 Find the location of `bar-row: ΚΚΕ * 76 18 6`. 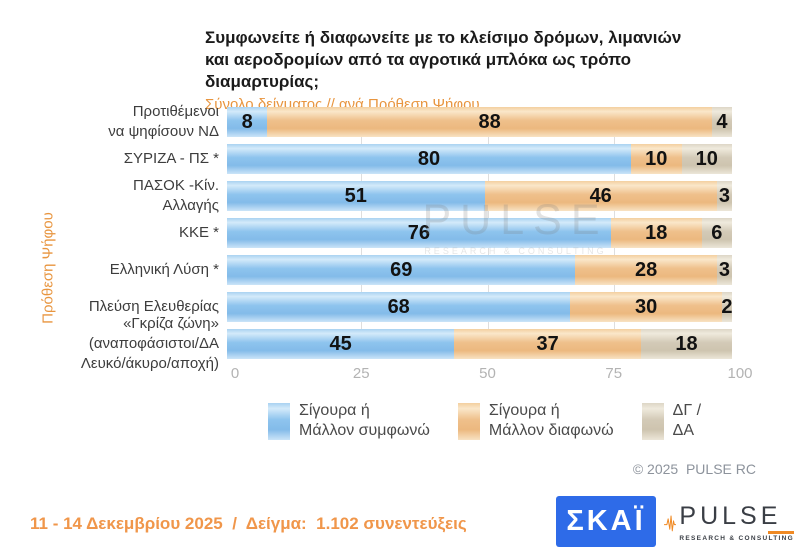

bar-row: ΚΚΕ * 76 18 6 is located at coordinates (386, 233).